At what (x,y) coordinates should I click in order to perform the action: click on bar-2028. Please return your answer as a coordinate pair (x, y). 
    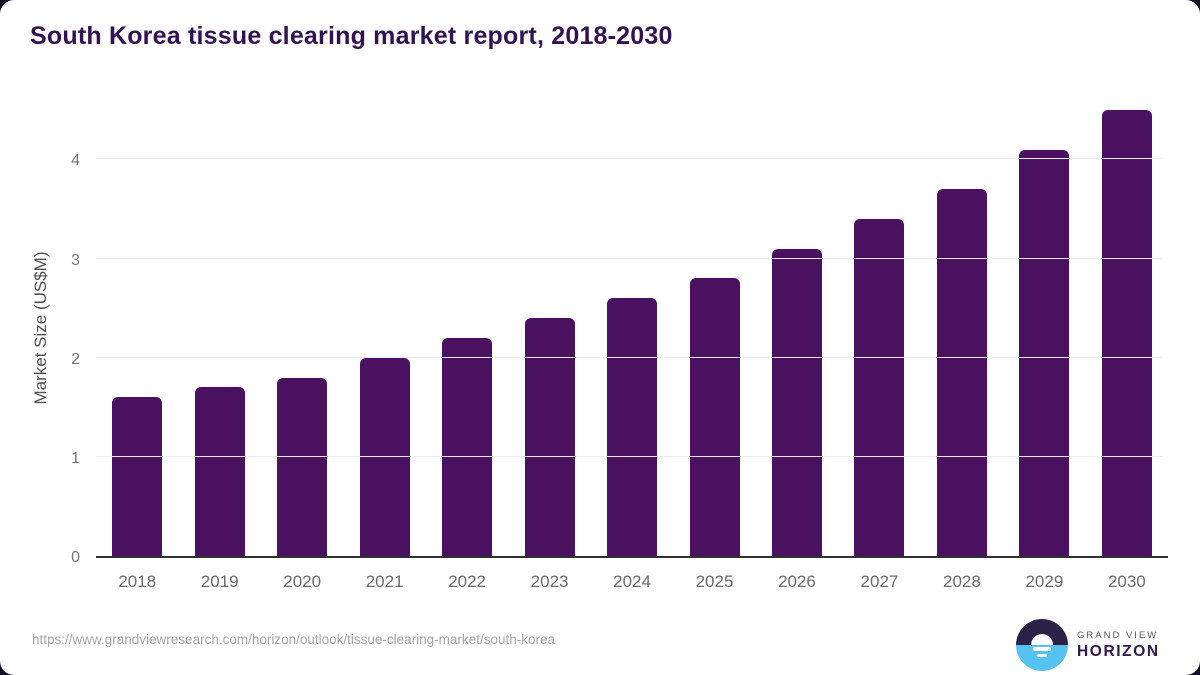
    Looking at the image, I should click on (961, 372).